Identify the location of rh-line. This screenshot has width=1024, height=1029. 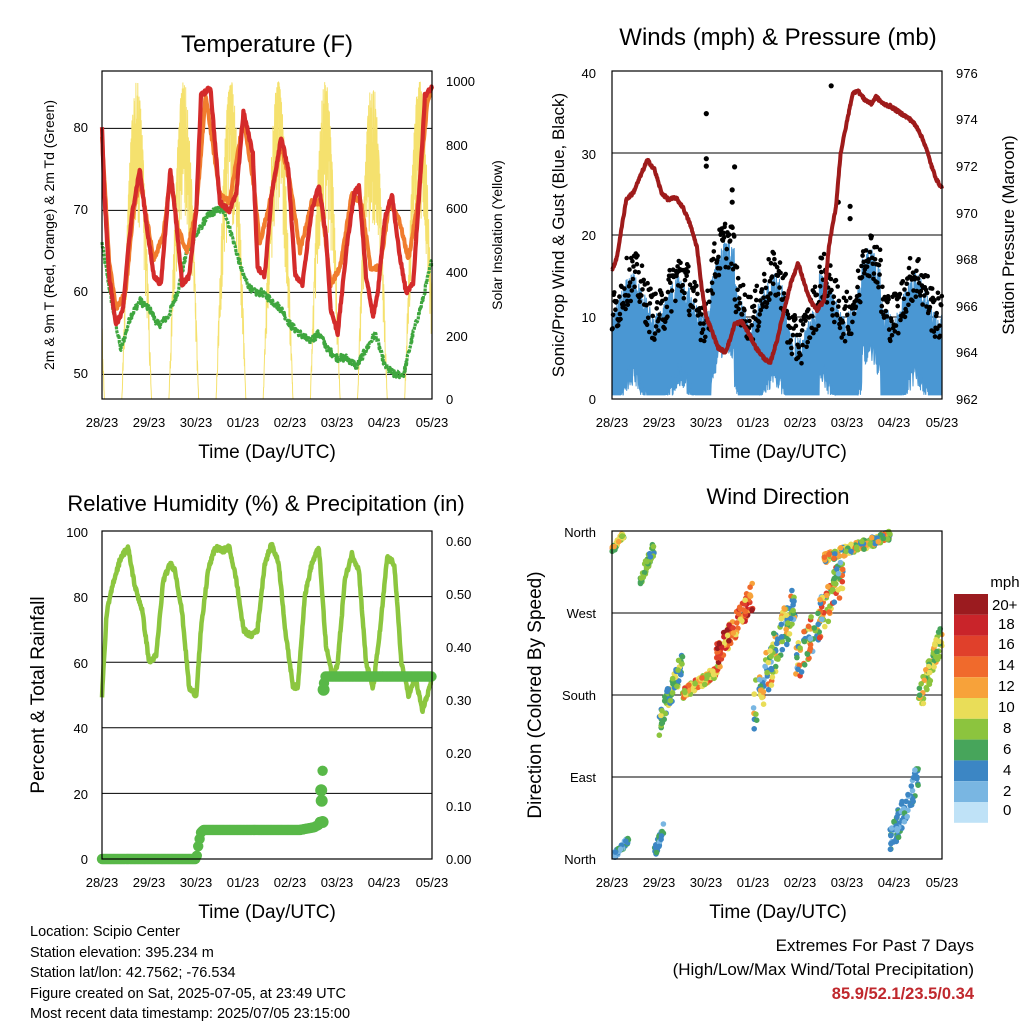
(267, 628).